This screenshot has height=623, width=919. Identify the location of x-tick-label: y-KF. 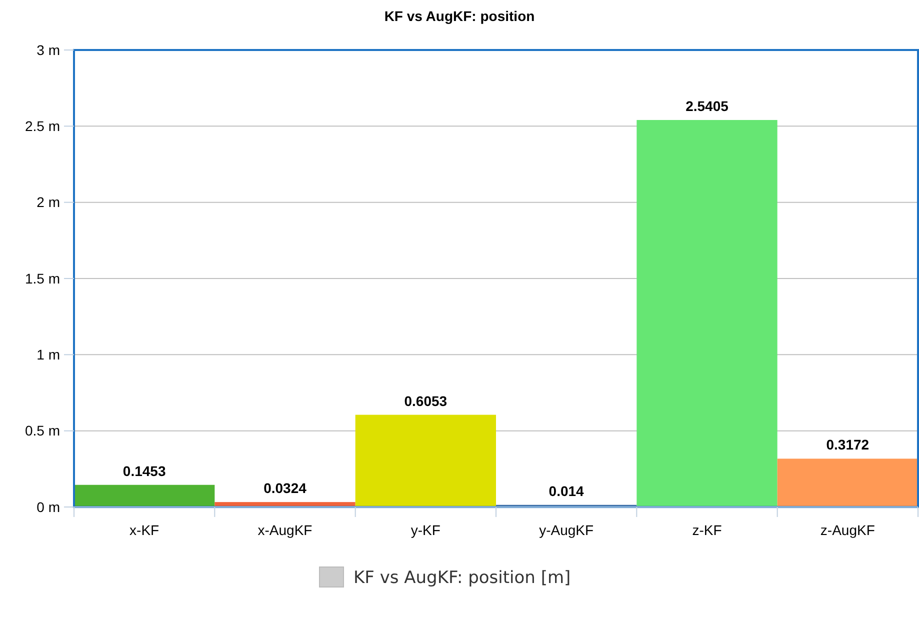
(425, 530).